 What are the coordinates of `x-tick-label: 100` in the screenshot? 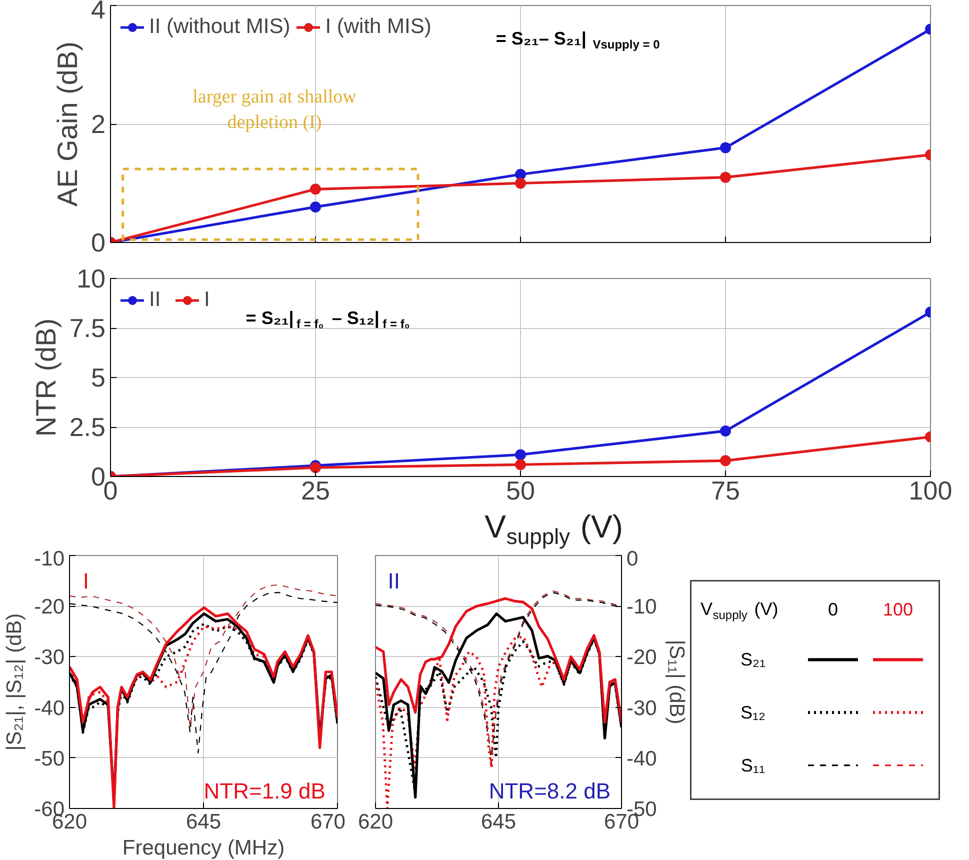 It's located at (930, 491).